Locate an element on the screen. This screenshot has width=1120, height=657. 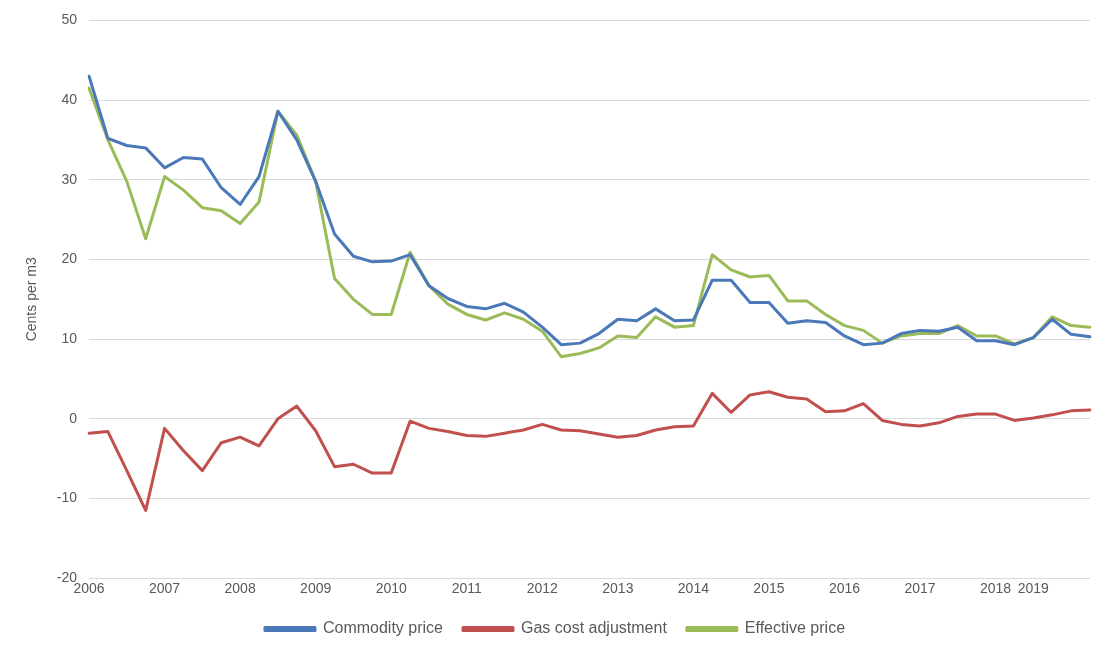
x-tick-label: 2014 is located at coordinates (693, 588).